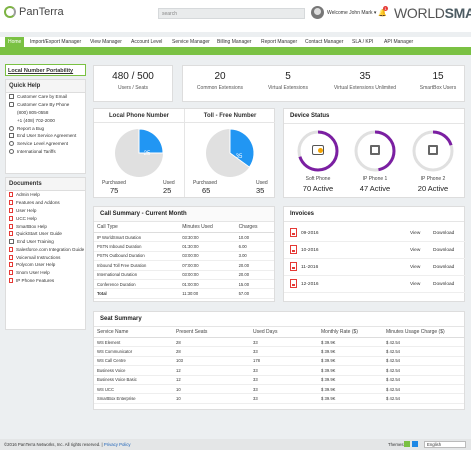 The height and width of the screenshot is (450, 471). What do you see at coordinates (207, 227) in the screenshot?
I see `col-header: Minutes Used` at bounding box center [207, 227].